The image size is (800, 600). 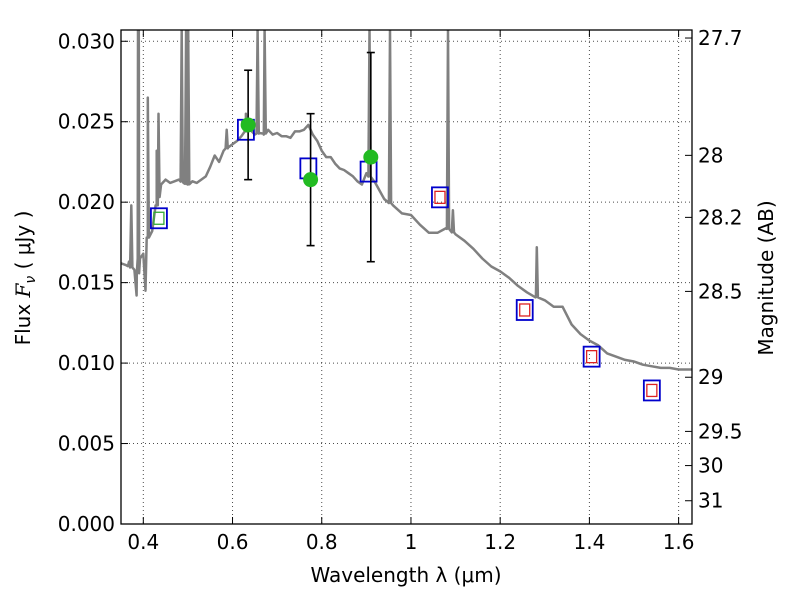 What do you see at coordinates (710, 155) in the screenshot?
I see `y2-tick-label-1: 28` at bounding box center [710, 155].